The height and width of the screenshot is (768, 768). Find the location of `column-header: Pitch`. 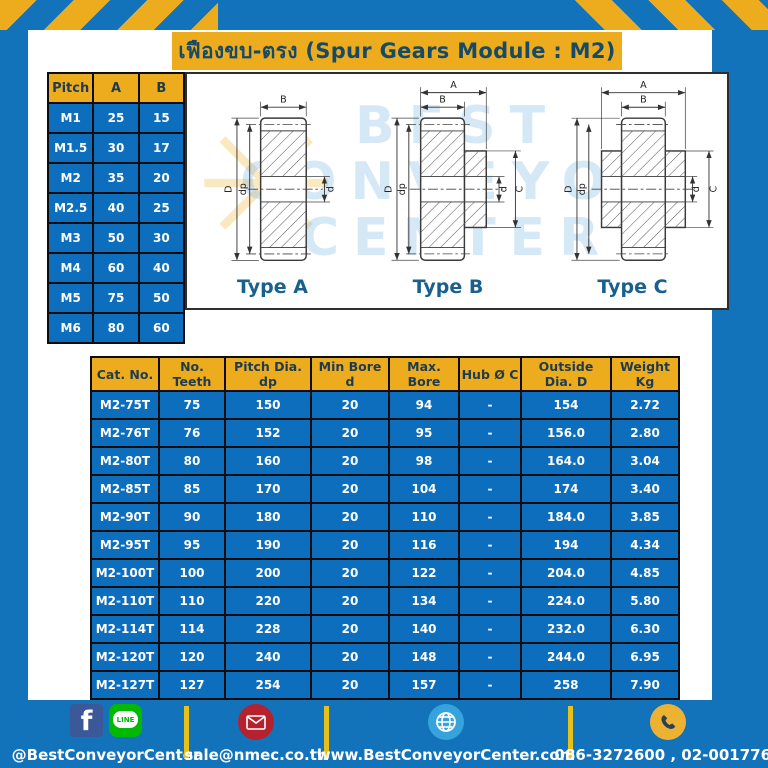

column-header: Pitch is located at coordinates (70, 88).